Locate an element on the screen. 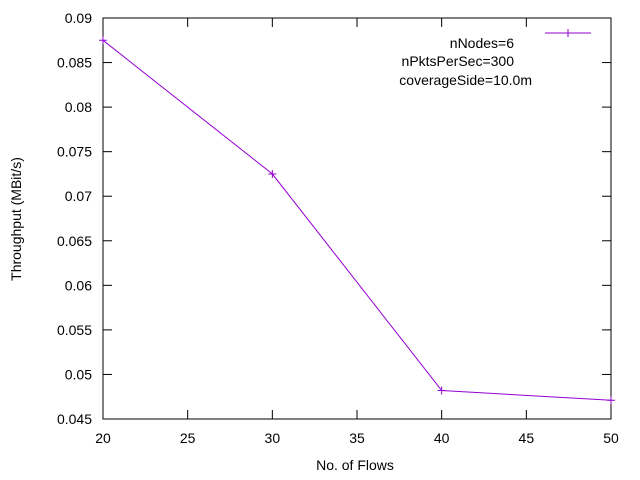 The image size is (640, 480). y-tick-label: 0.065 is located at coordinates (74, 241).